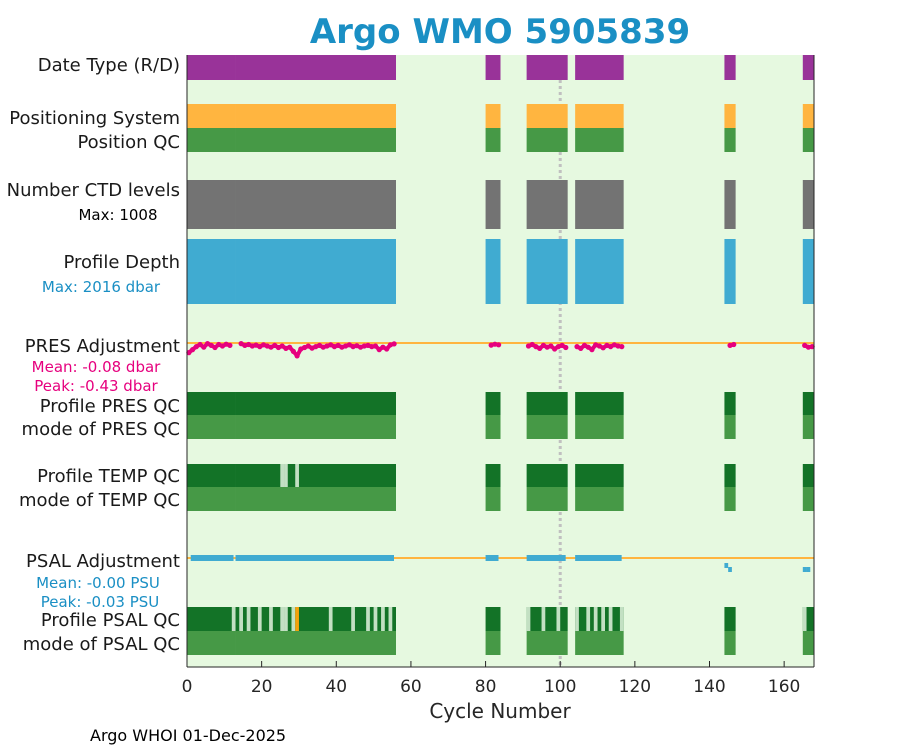  I want to click on mode-psal-qc-label: mode of PSAL QC, so click(101, 644).